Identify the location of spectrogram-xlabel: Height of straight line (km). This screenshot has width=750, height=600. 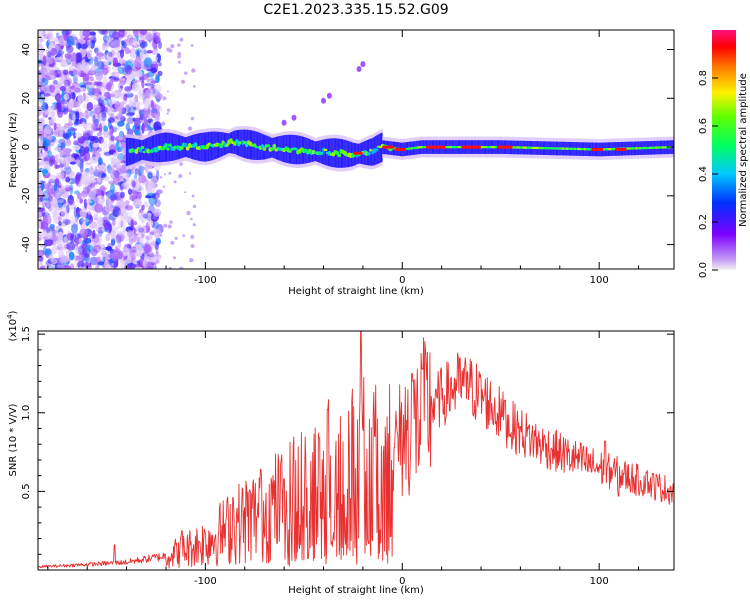
(356, 291).